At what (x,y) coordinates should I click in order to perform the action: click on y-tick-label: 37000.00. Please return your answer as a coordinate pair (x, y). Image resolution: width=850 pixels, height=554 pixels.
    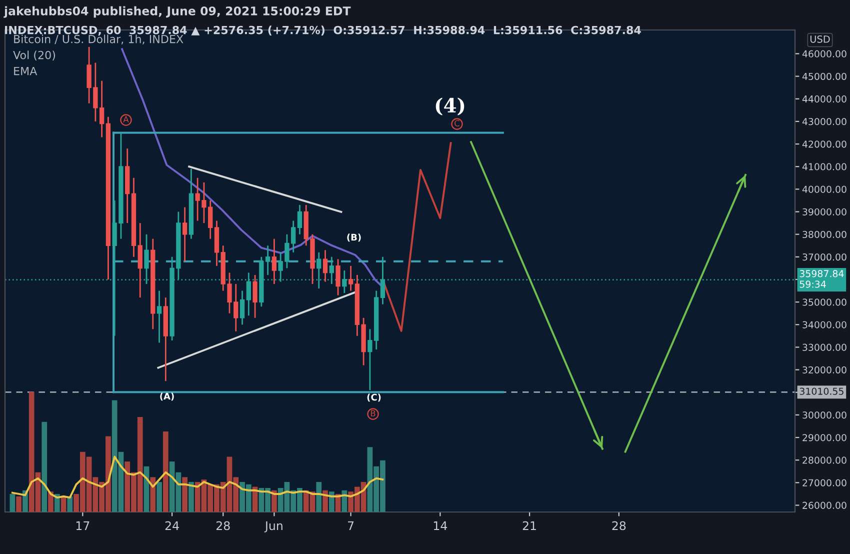
    Looking at the image, I should click on (824, 257).